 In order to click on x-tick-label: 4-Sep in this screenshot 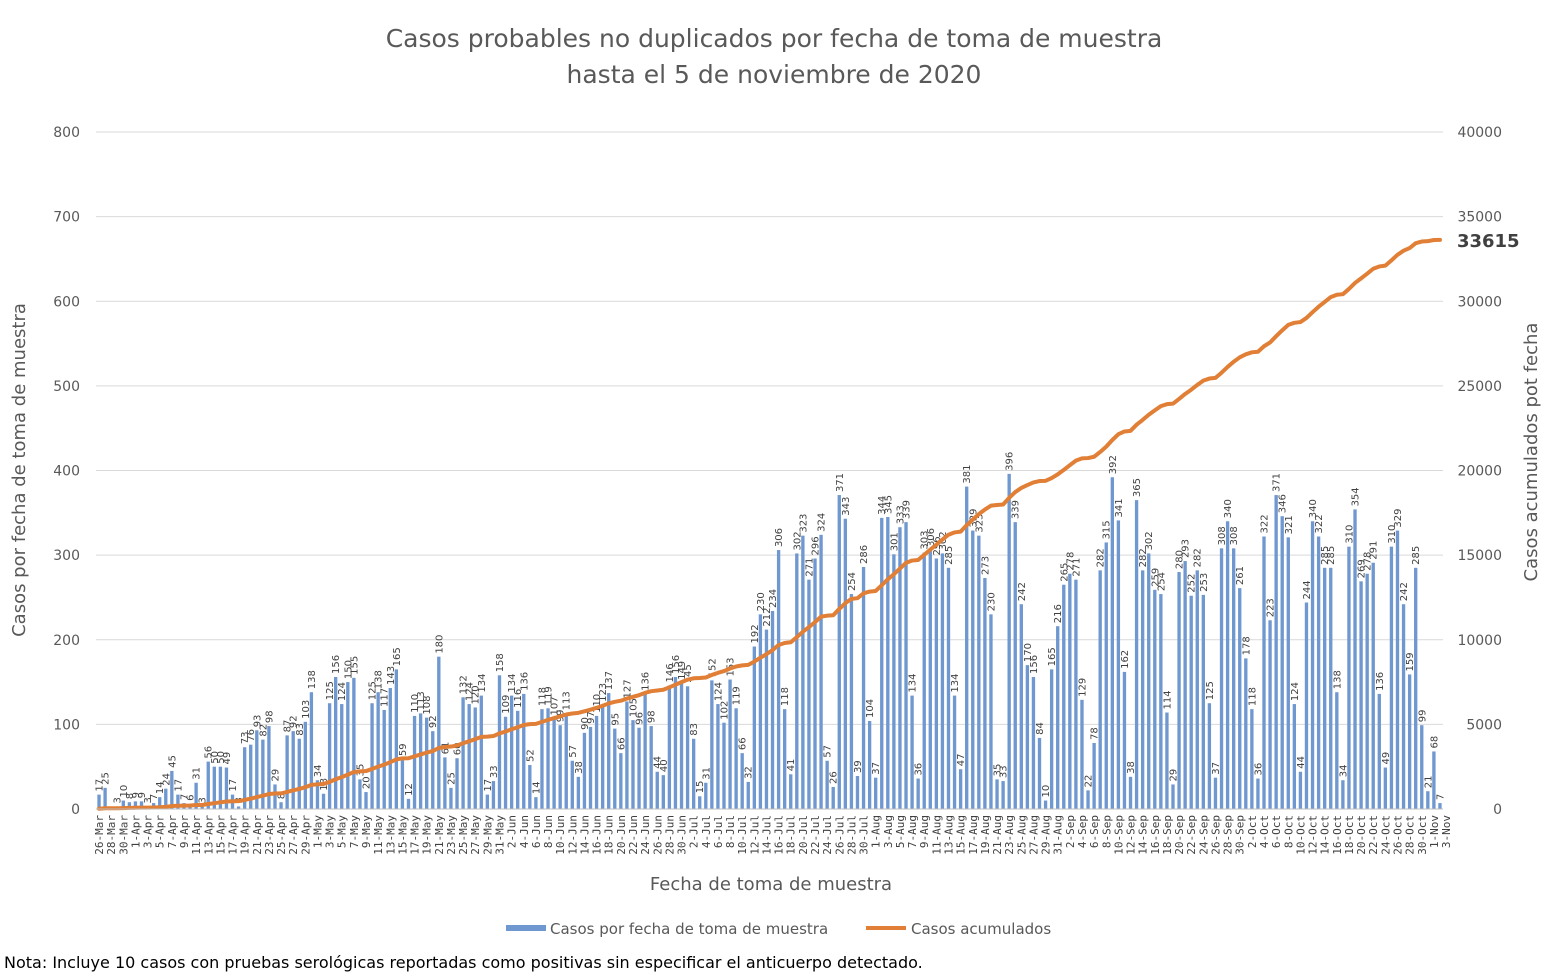, I will do `click(1082, 831)`.